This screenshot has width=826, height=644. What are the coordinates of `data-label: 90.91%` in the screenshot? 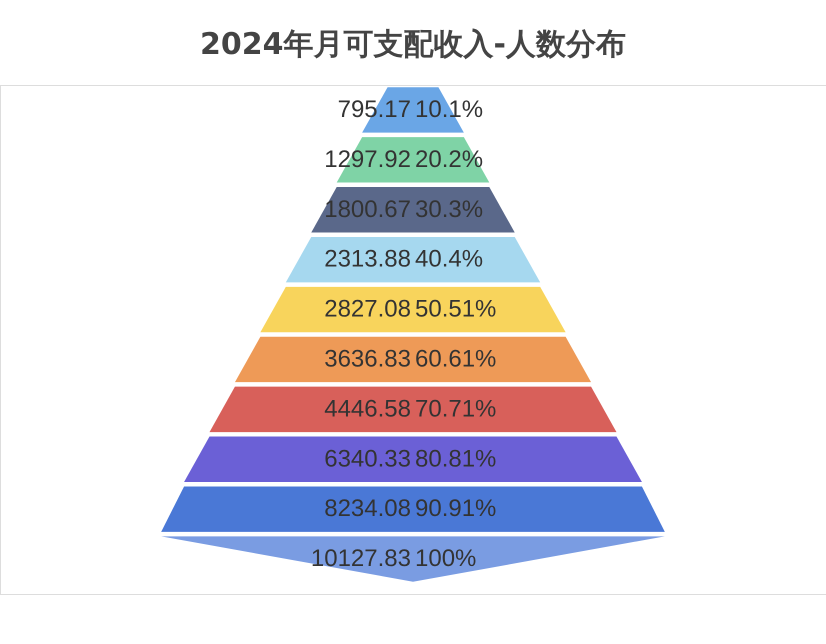 It's located at (455, 508).